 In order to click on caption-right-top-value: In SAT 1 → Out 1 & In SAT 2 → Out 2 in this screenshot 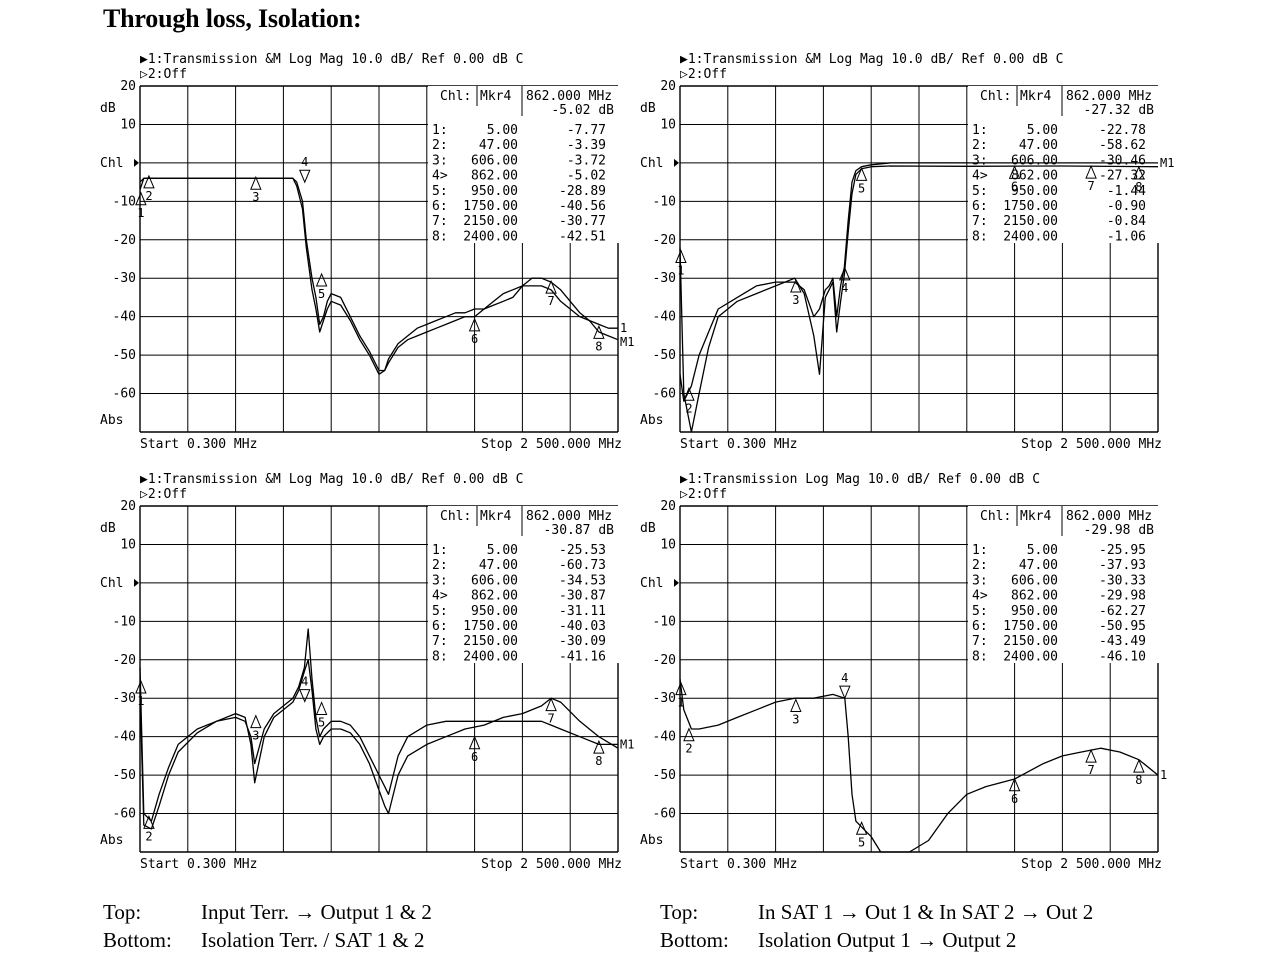, I will do `click(926, 912)`.